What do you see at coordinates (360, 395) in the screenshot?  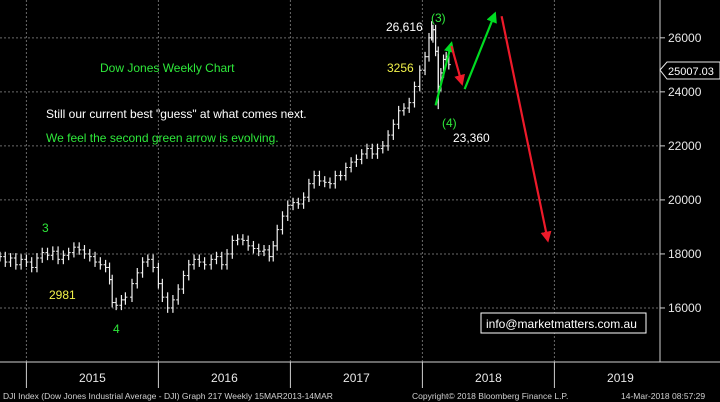 I see `footer-bar` at bounding box center [360, 395].